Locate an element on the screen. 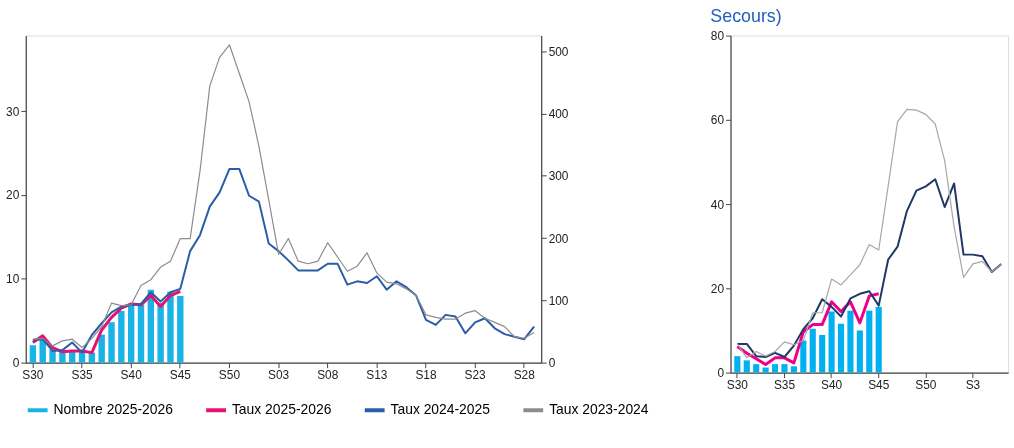 The height and width of the screenshot is (448, 1014). y2-tick-label: 200 is located at coordinates (558, 238).